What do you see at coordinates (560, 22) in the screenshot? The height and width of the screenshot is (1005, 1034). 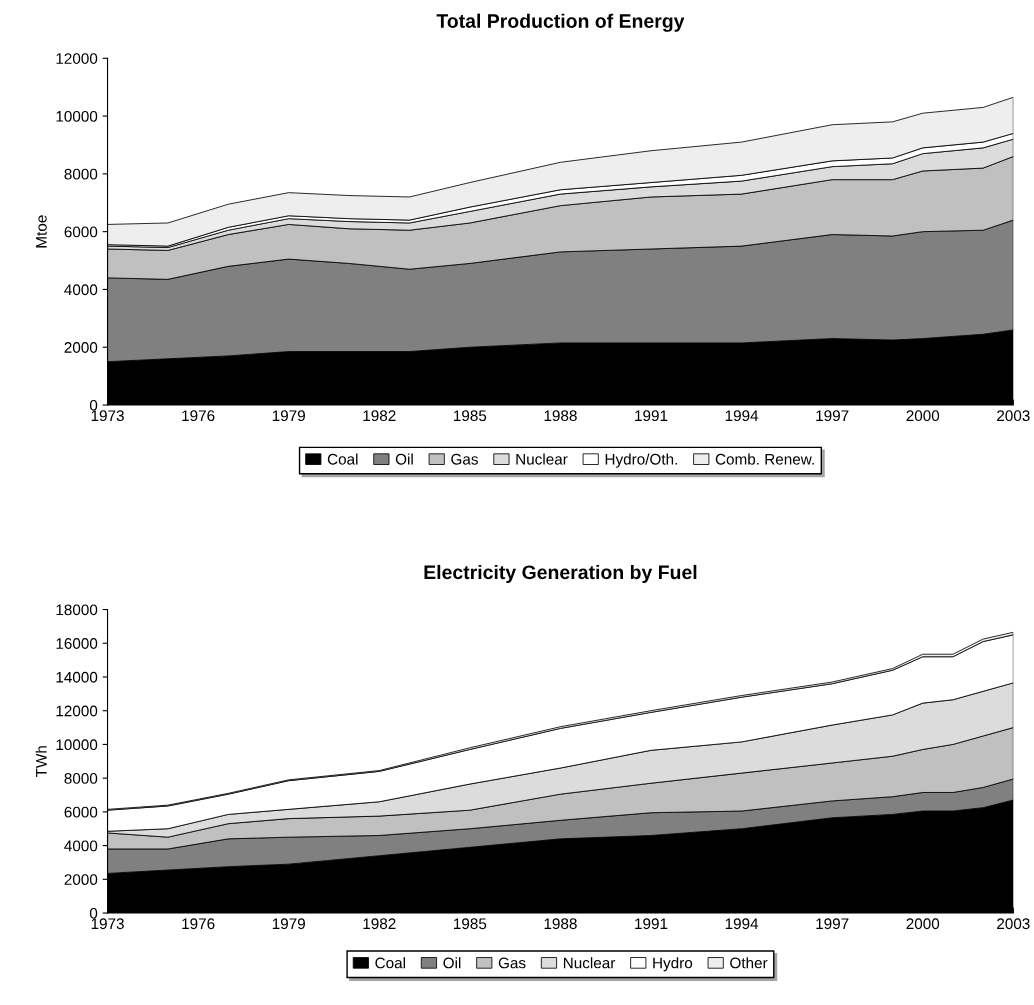 I see `chart-title: Total Production of Energy` at bounding box center [560, 22].